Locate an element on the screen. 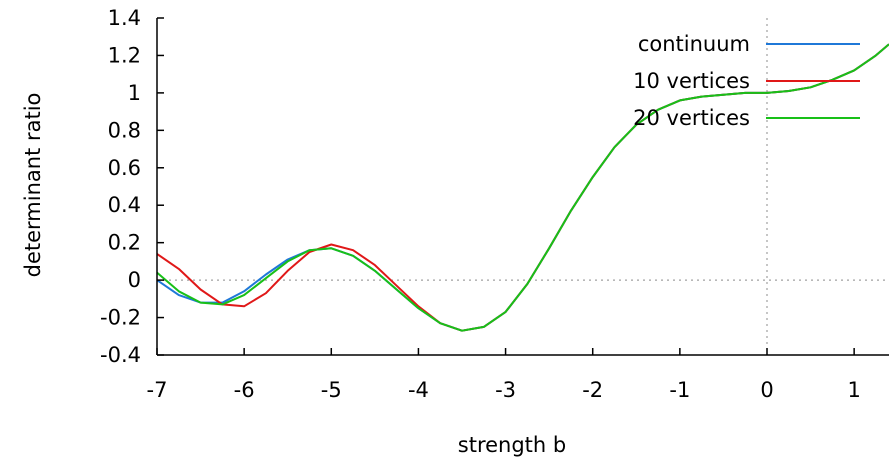 The image size is (889, 467). x-tick-label: -6 is located at coordinates (244, 390).